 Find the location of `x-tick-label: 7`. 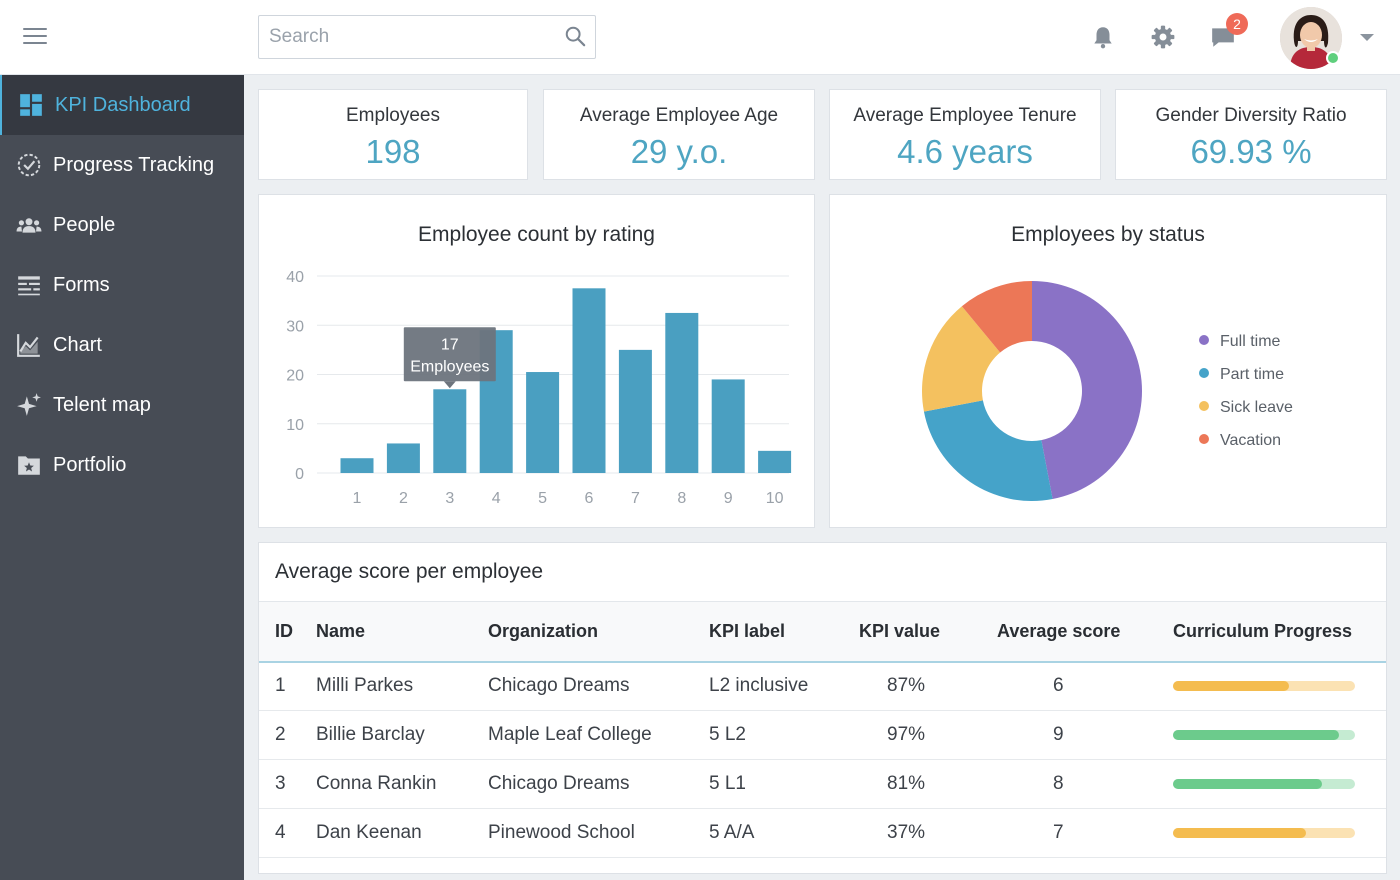

x-tick-label: 7 is located at coordinates (635, 498).